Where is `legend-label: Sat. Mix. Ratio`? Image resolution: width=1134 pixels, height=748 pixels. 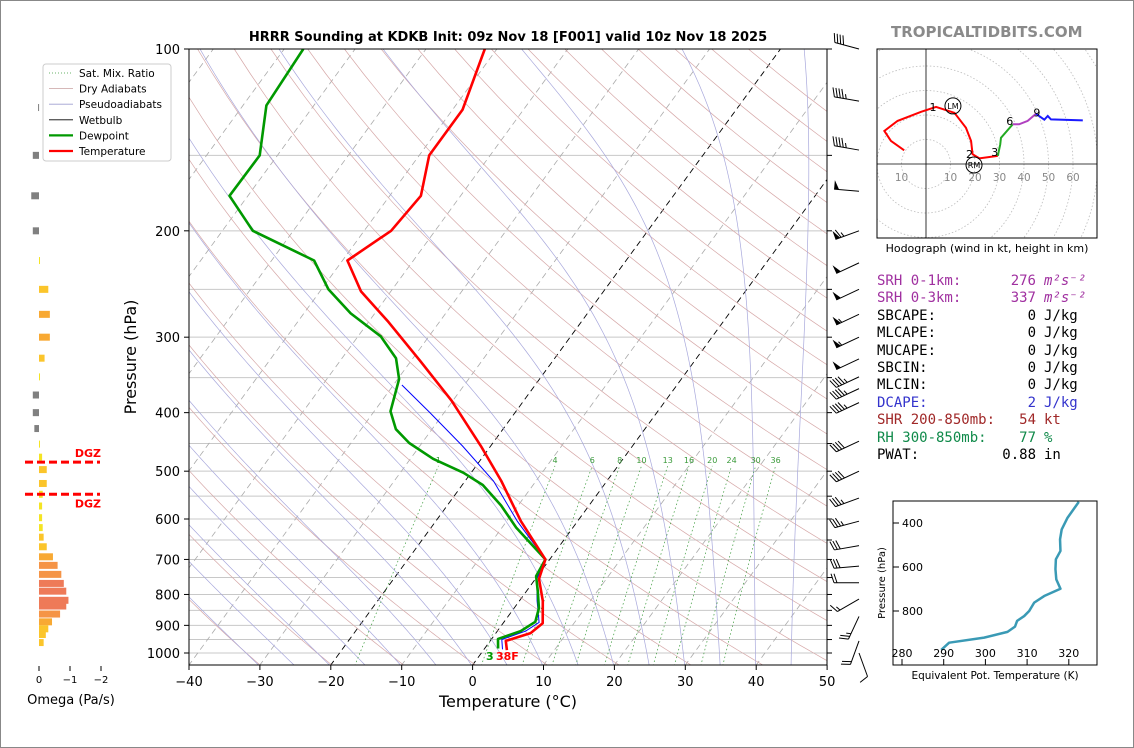 legend-label: Sat. Mix. Ratio is located at coordinates (117, 74).